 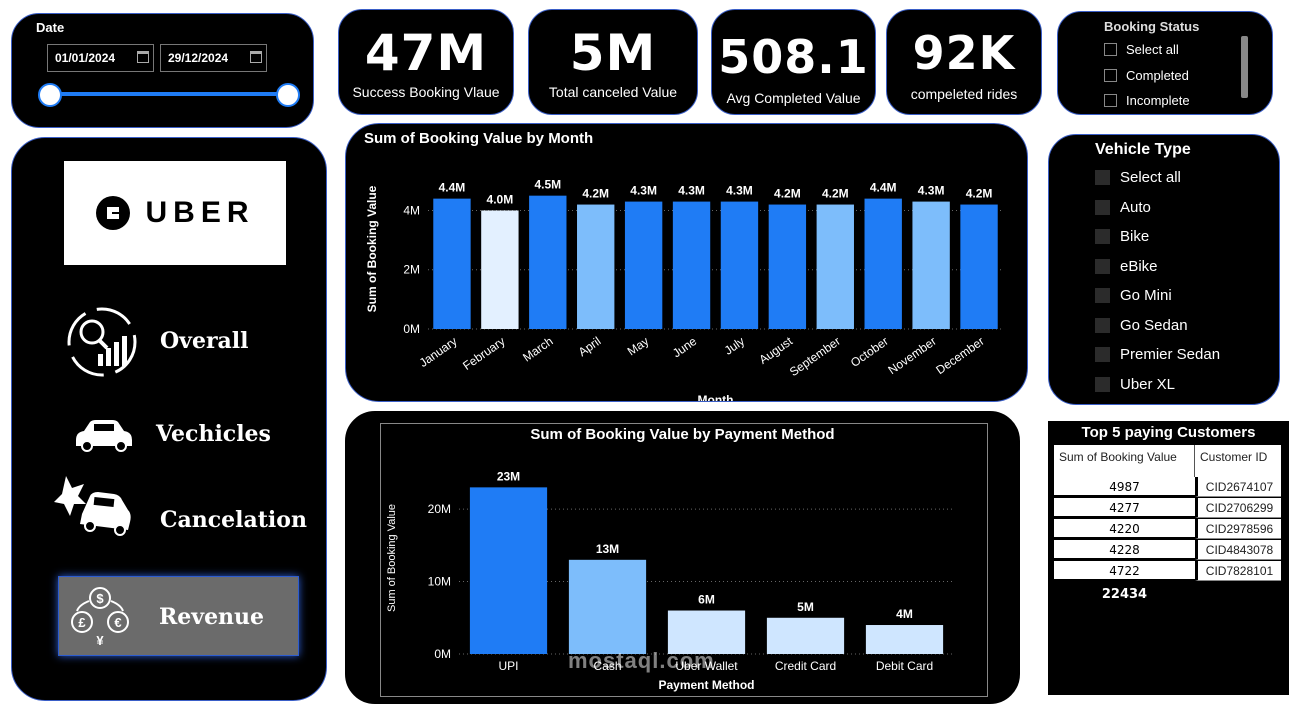 What do you see at coordinates (204, 341) in the screenshot?
I see `nav-label: Overall` at bounding box center [204, 341].